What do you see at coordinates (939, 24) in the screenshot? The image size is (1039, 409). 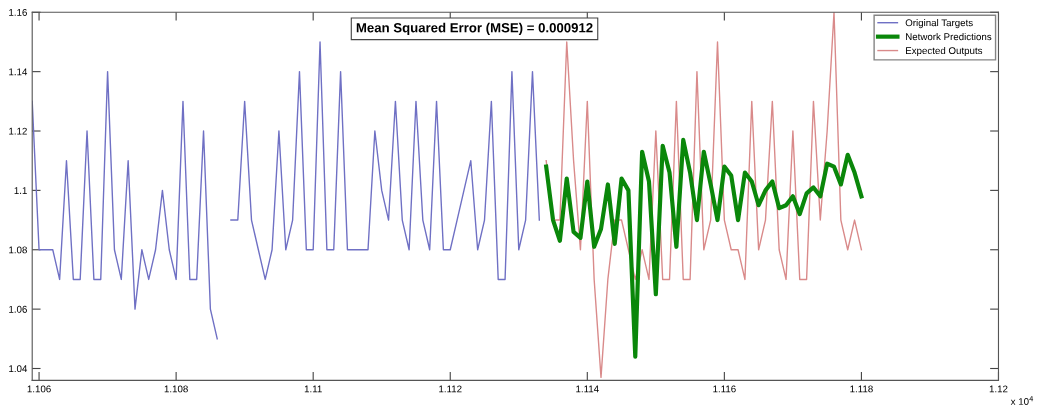 I see `legend-label: Original Targets` at bounding box center [939, 24].